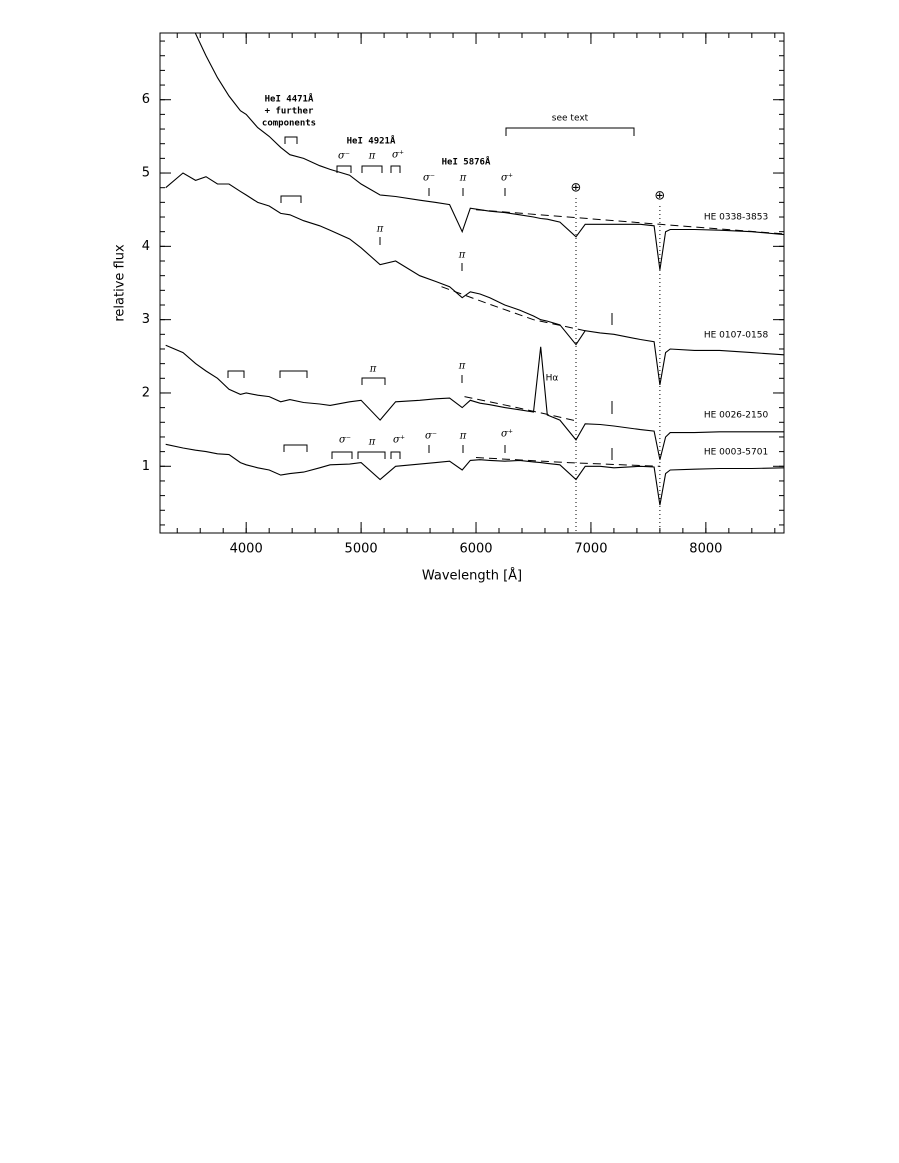 The height and width of the screenshot is (1163, 899). Describe the element at coordinates (289, 99) in the screenshot. I see `annotation: HeI 4471Å` at that location.